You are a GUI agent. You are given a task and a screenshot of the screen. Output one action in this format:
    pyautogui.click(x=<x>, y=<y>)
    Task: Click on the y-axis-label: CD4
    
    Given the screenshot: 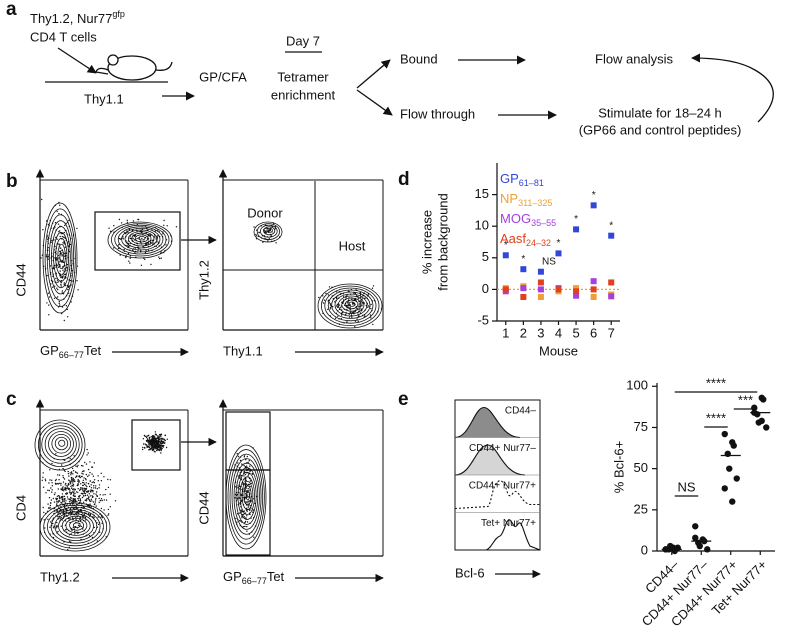 What is the action you would take?
    pyautogui.click(x=20, y=508)
    